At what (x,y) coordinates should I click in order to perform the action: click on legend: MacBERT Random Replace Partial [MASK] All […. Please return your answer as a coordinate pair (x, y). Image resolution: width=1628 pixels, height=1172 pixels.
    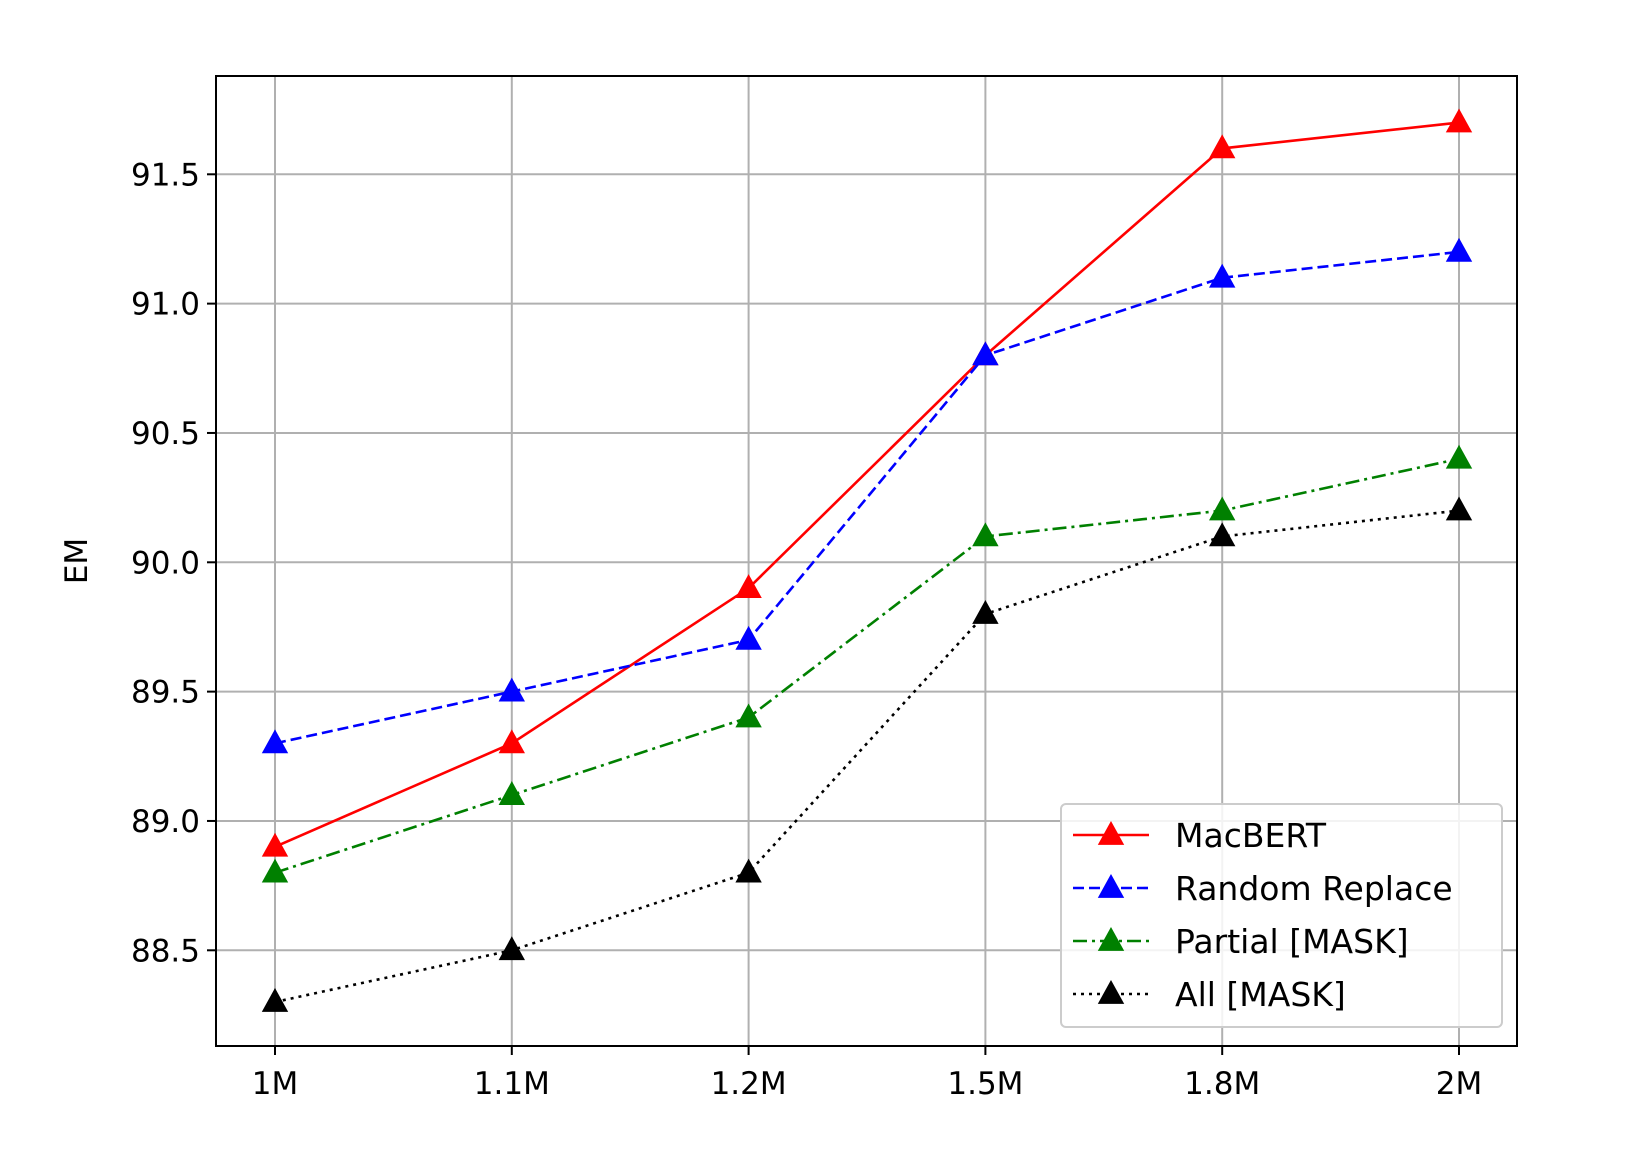
    Looking at the image, I should click on (1281, 915).